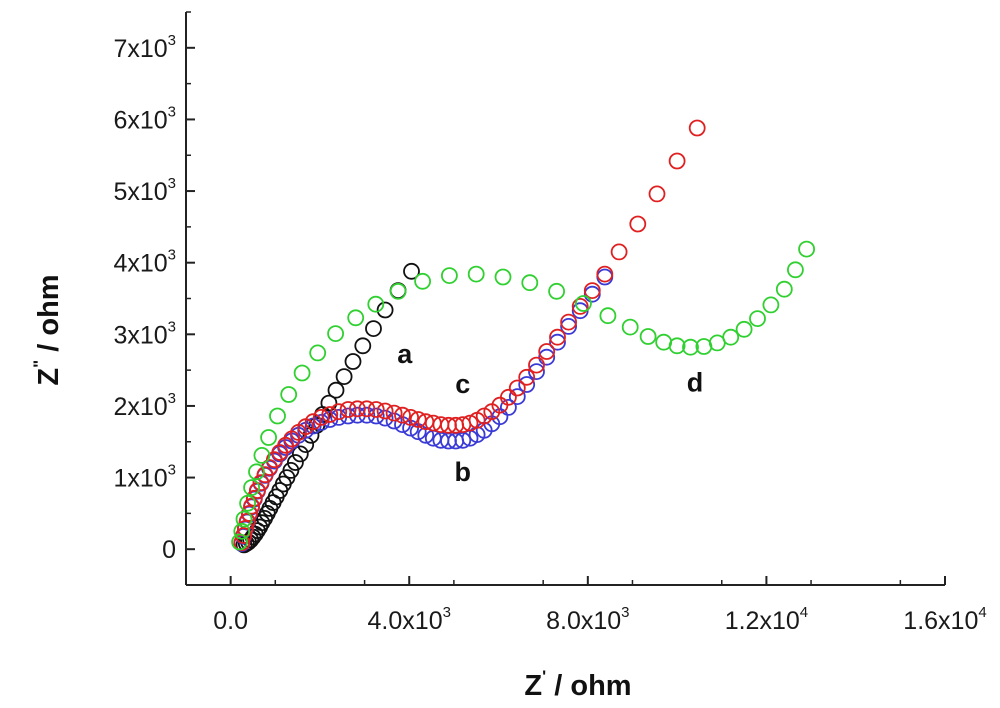  What do you see at coordinates (144, 262) in the screenshot?
I see `y-tick-label: 4x10³` at bounding box center [144, 262].